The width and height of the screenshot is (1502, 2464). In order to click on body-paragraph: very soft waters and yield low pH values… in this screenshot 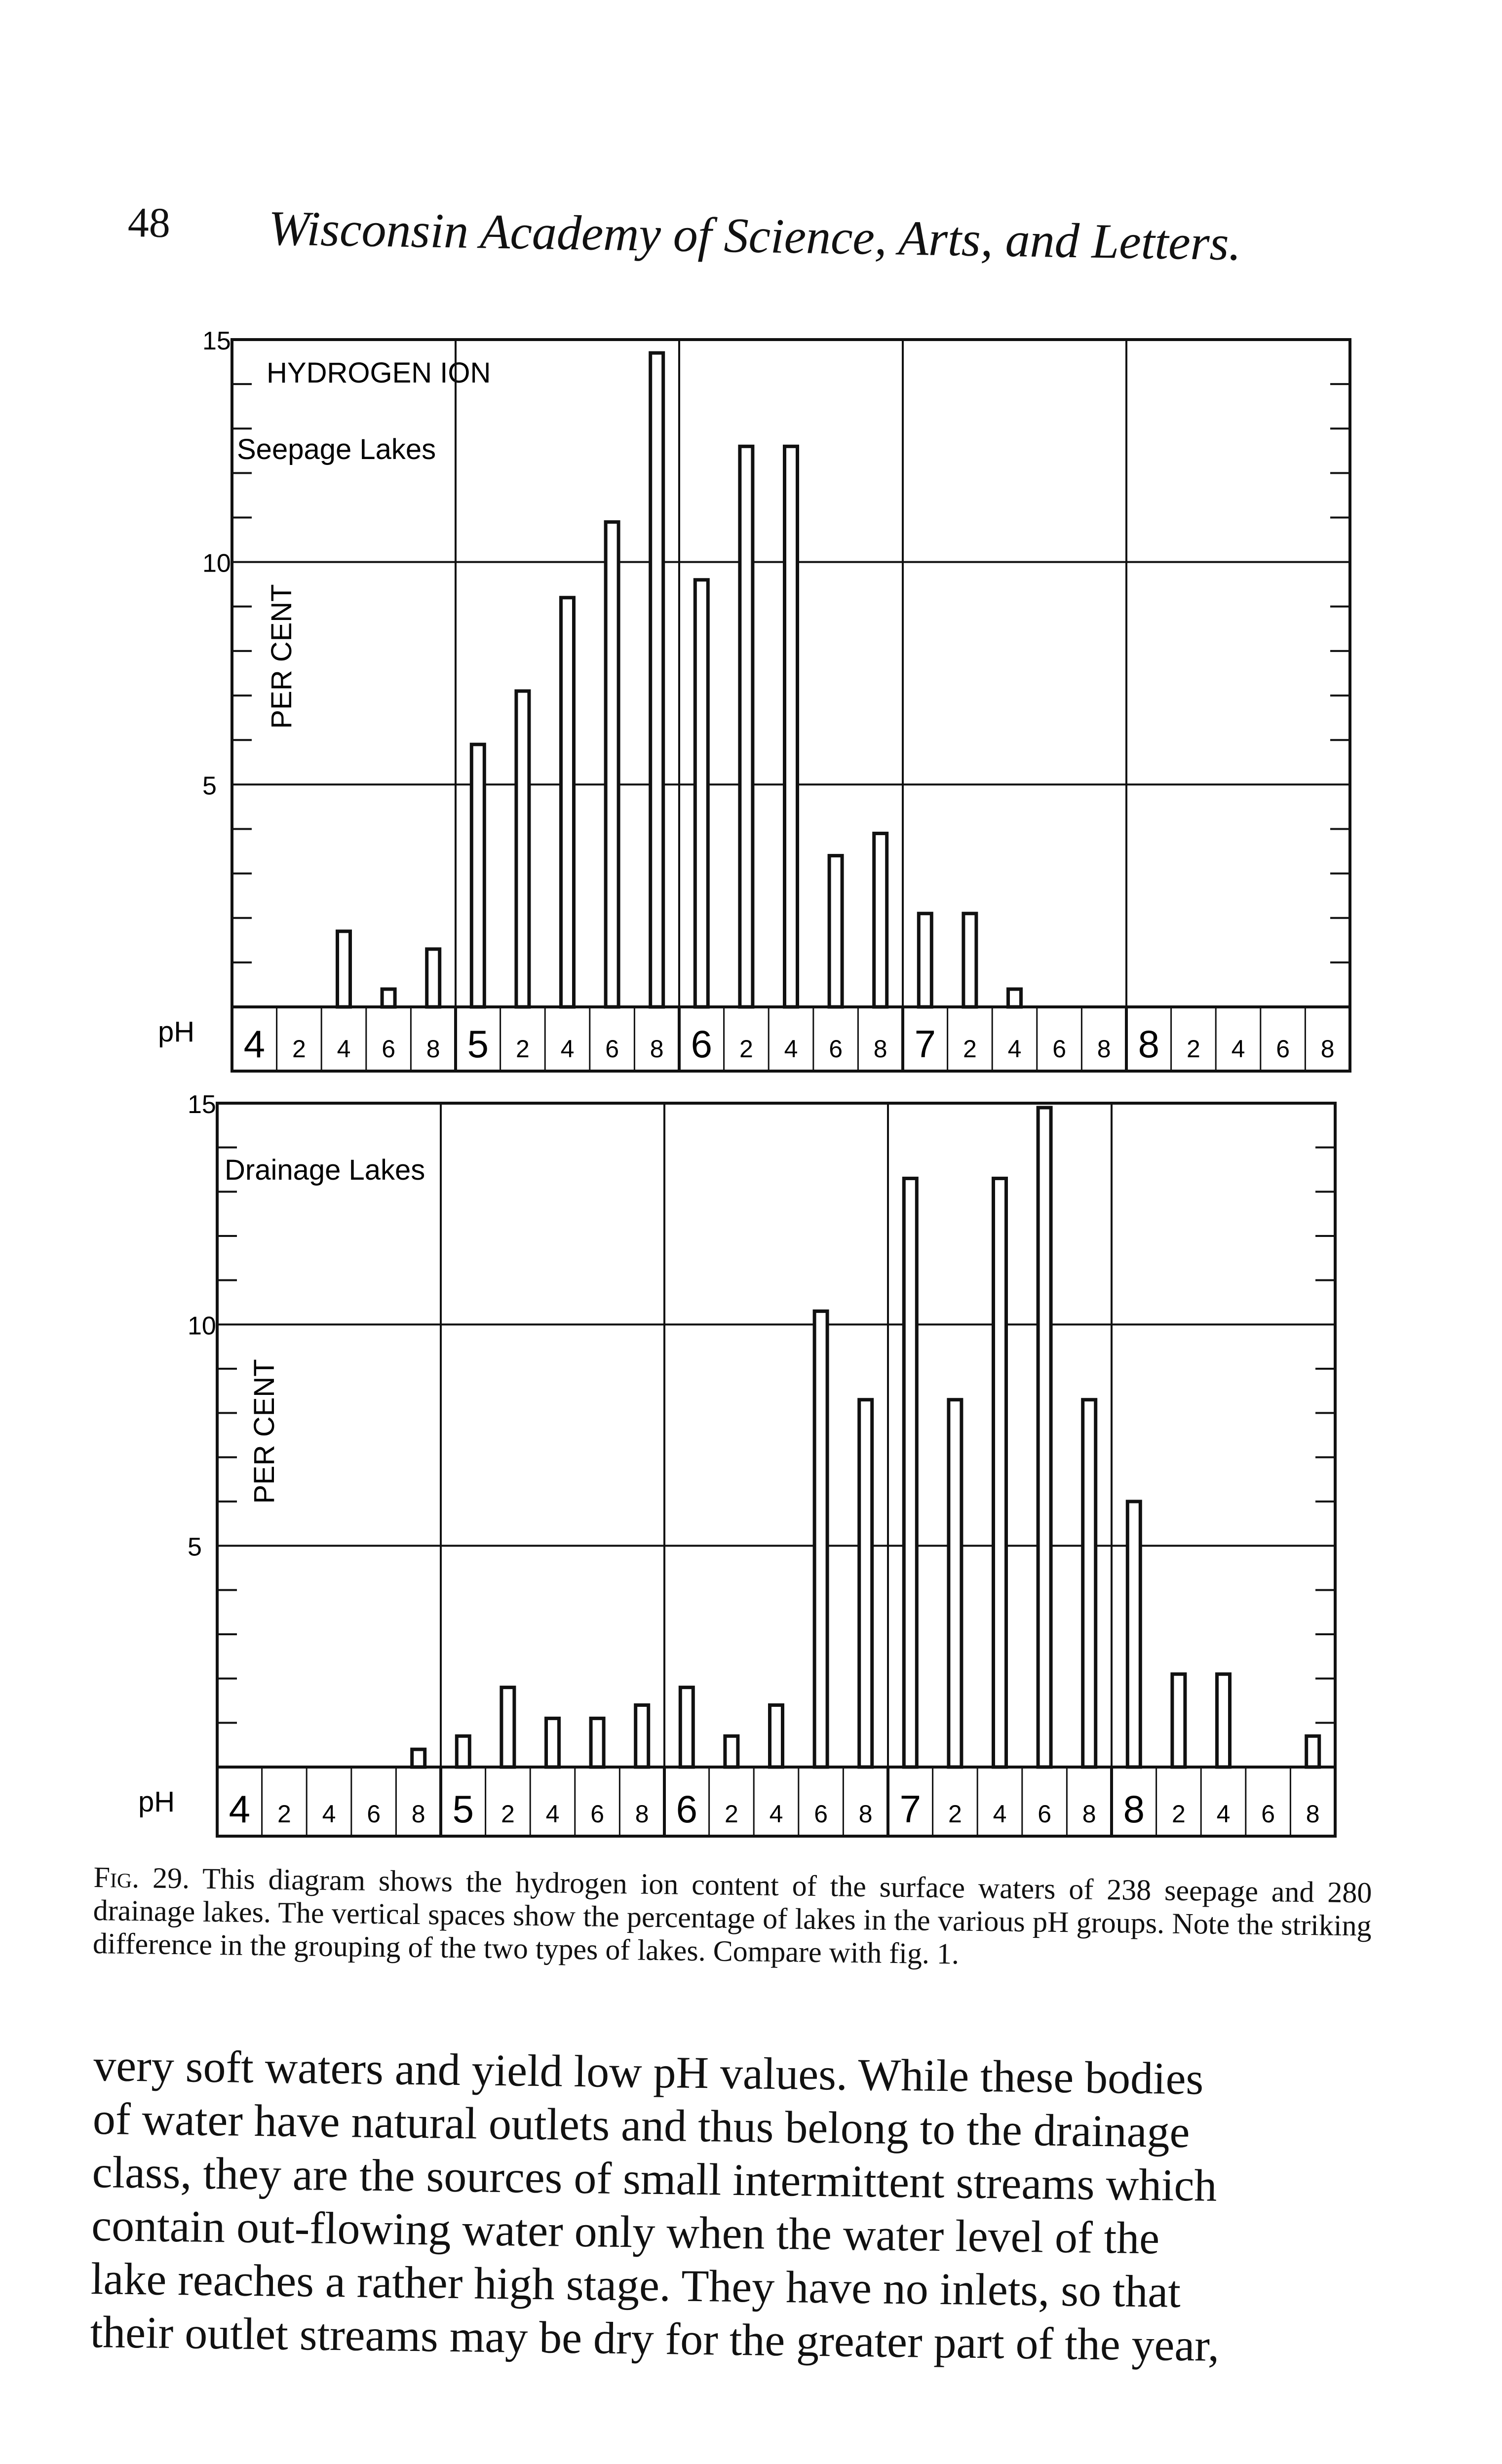, I will do `click(723, 2206)`.